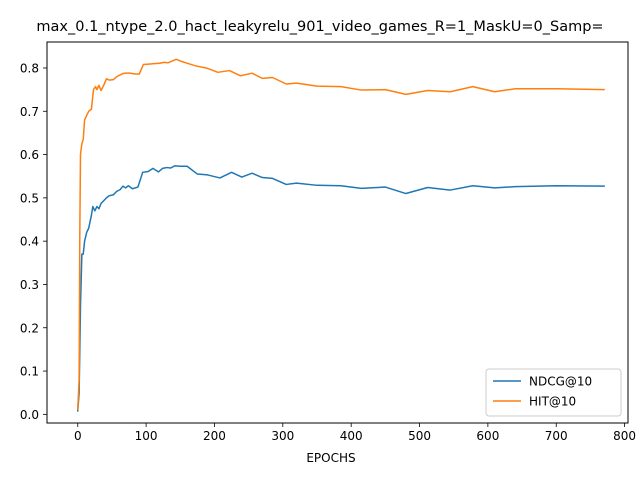 The height and width of the screenshot is (480, 640). Describe the element at coordinates (29, 68) in the screenshot. I see `y-tick-label: 0.8` at that location.